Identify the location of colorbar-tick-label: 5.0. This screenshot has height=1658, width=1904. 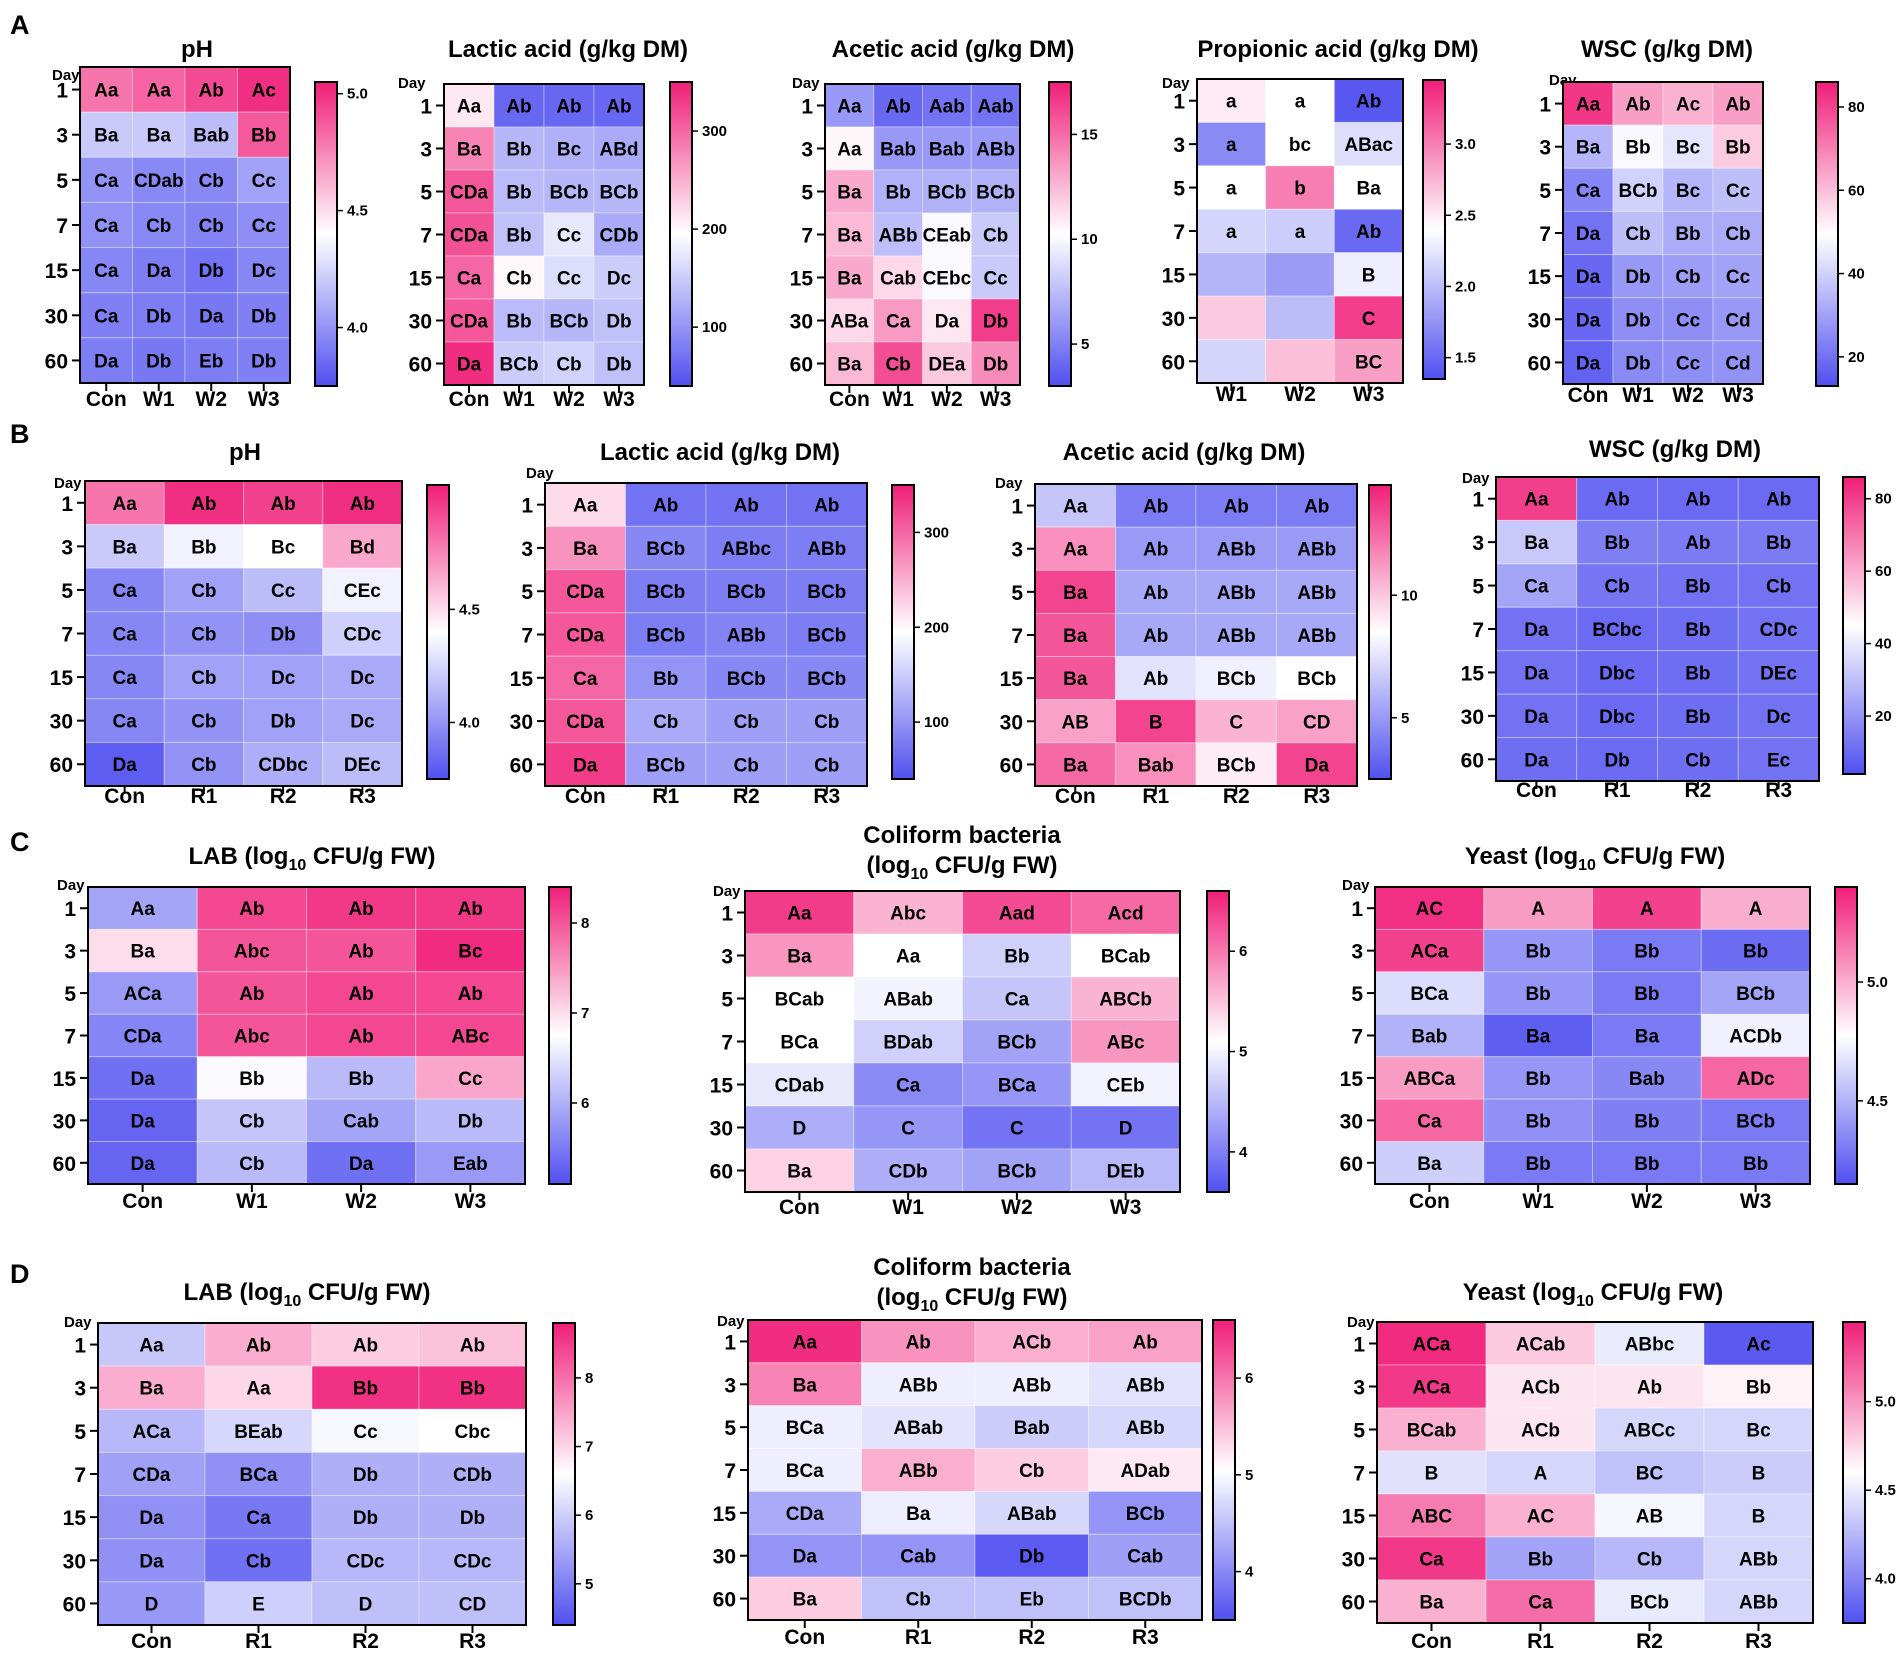
(1885, 1402).